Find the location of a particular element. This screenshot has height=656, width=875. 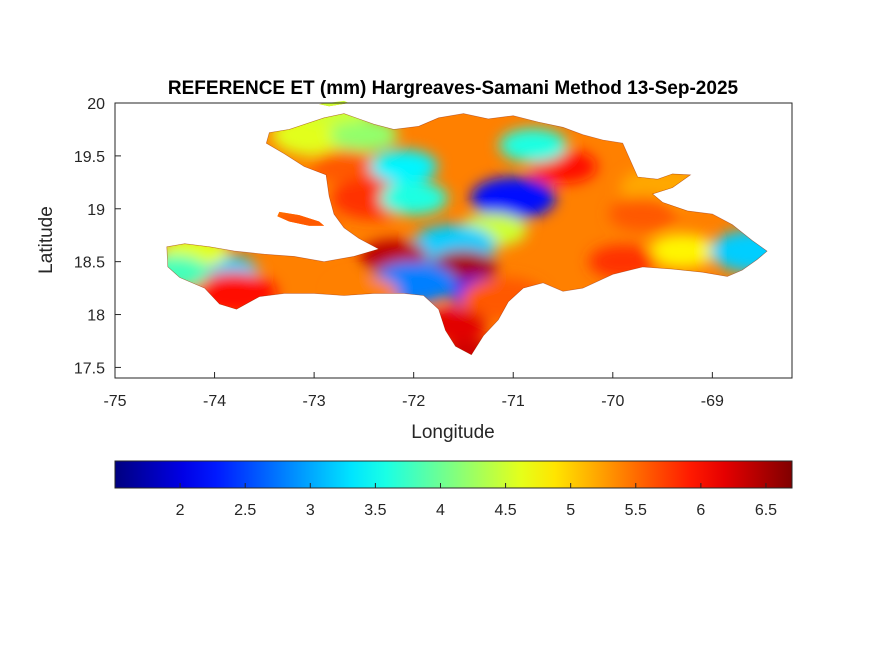

x-tick-label: -74 is located at coordinates (214, 401).